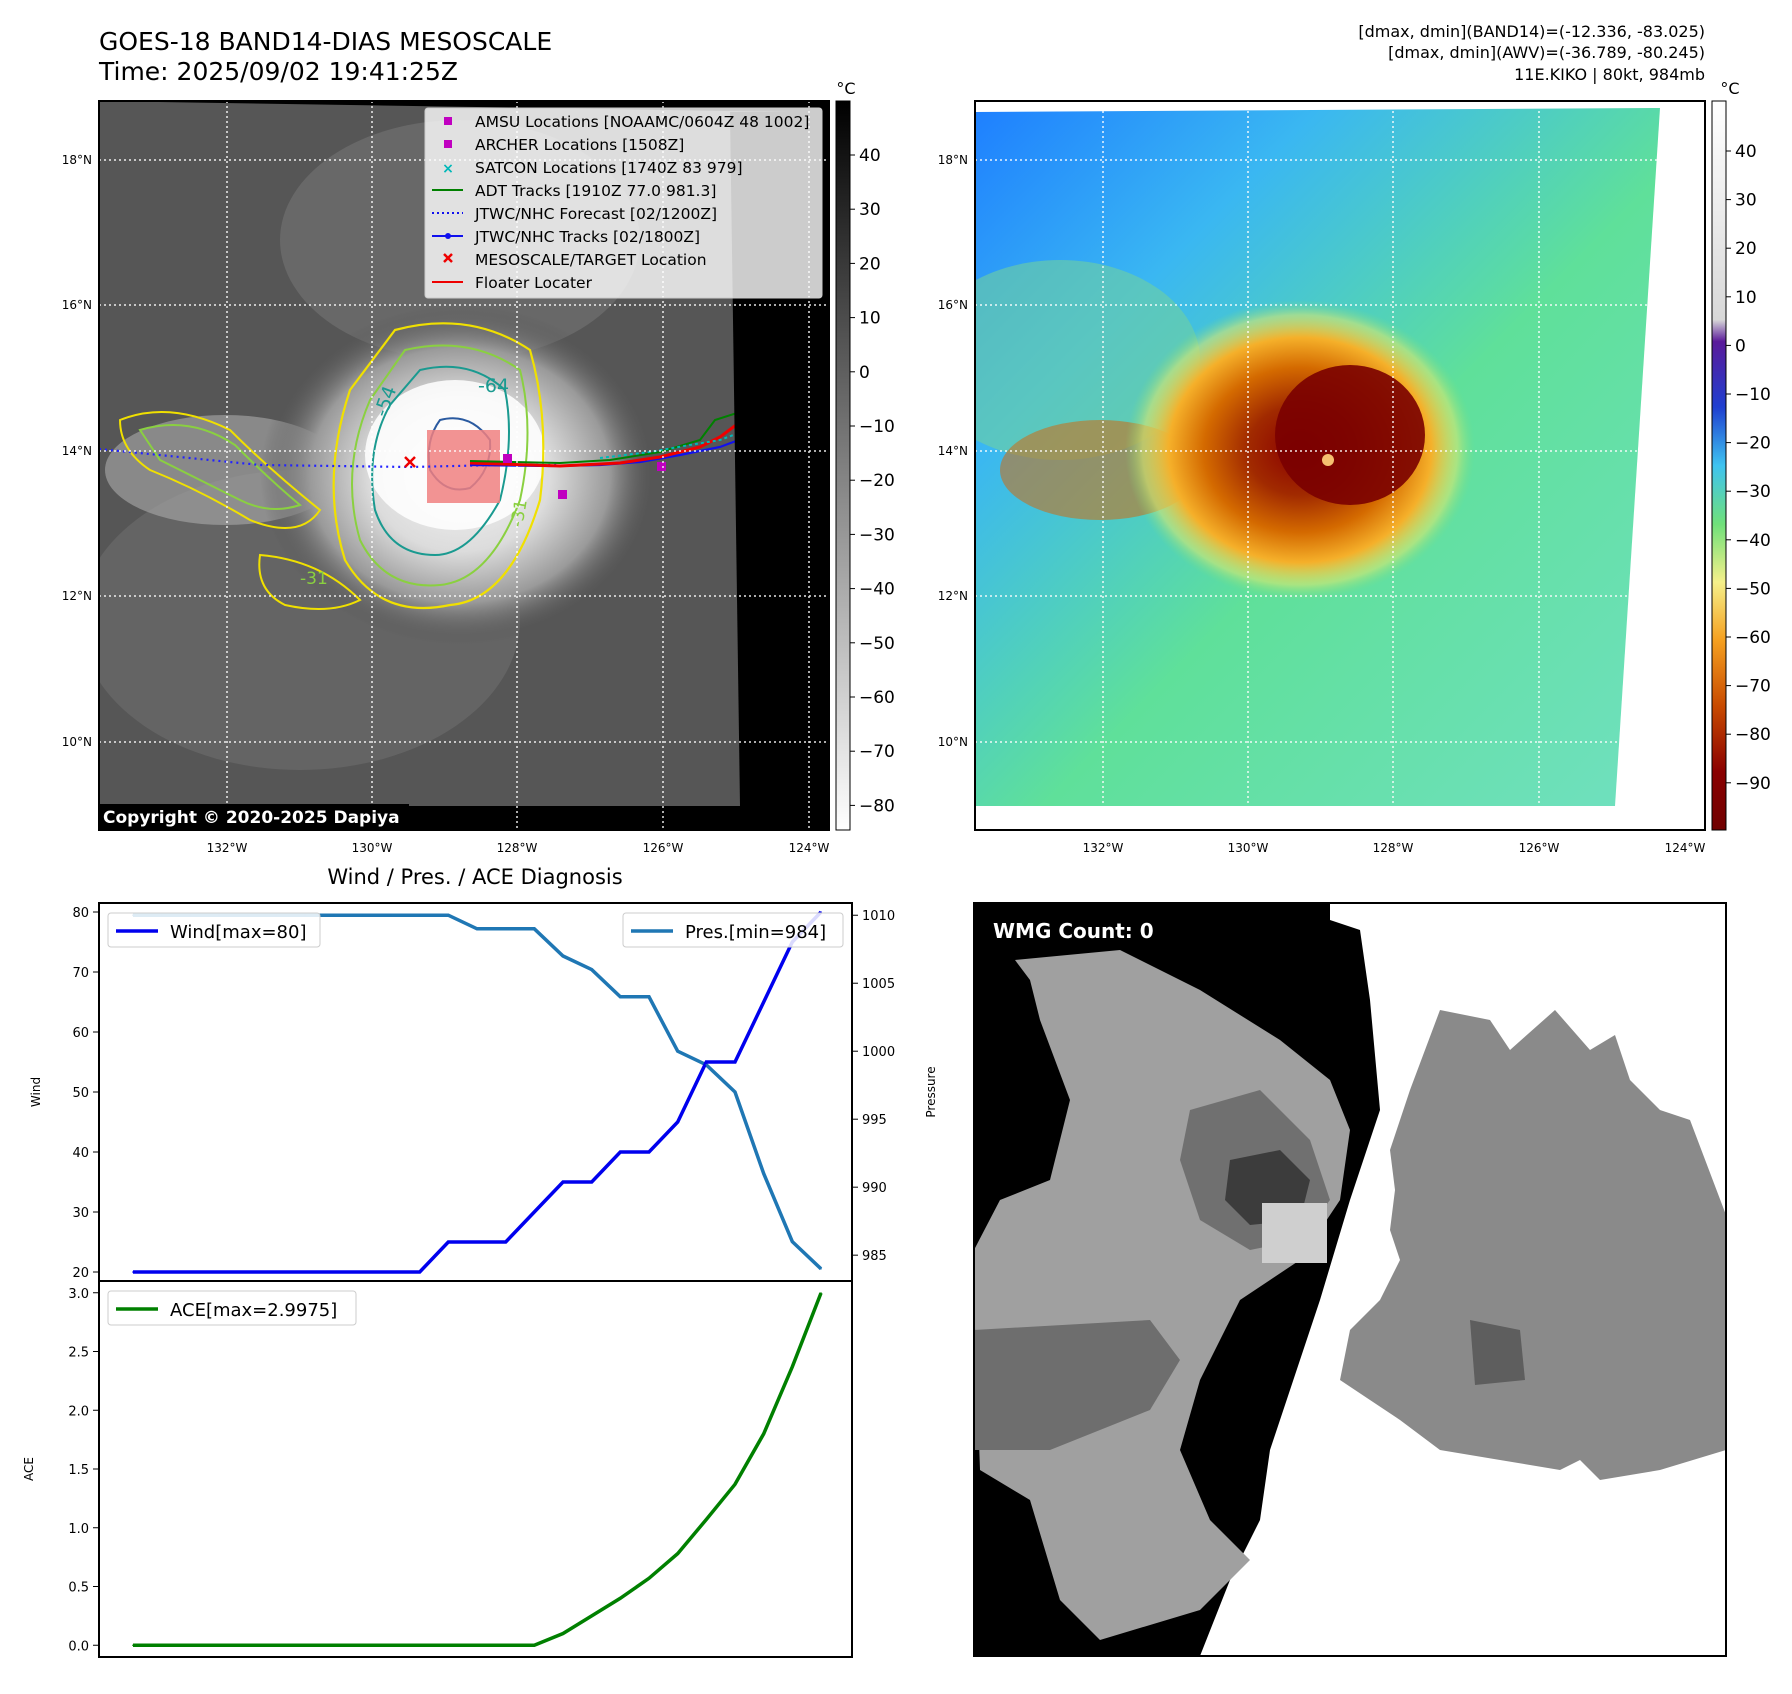  Describe the element at coordinates (77, 596) in the screenshot. I see `lat-label-12n: 12°N` at that location.